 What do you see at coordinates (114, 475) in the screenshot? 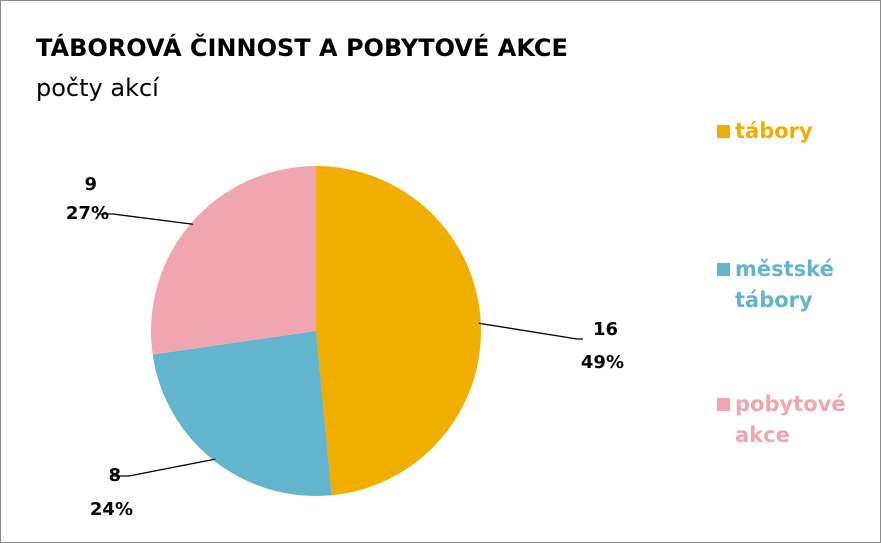
I see `data-label-value-mestske-tabory: 8` at bounding box center [114, 475].